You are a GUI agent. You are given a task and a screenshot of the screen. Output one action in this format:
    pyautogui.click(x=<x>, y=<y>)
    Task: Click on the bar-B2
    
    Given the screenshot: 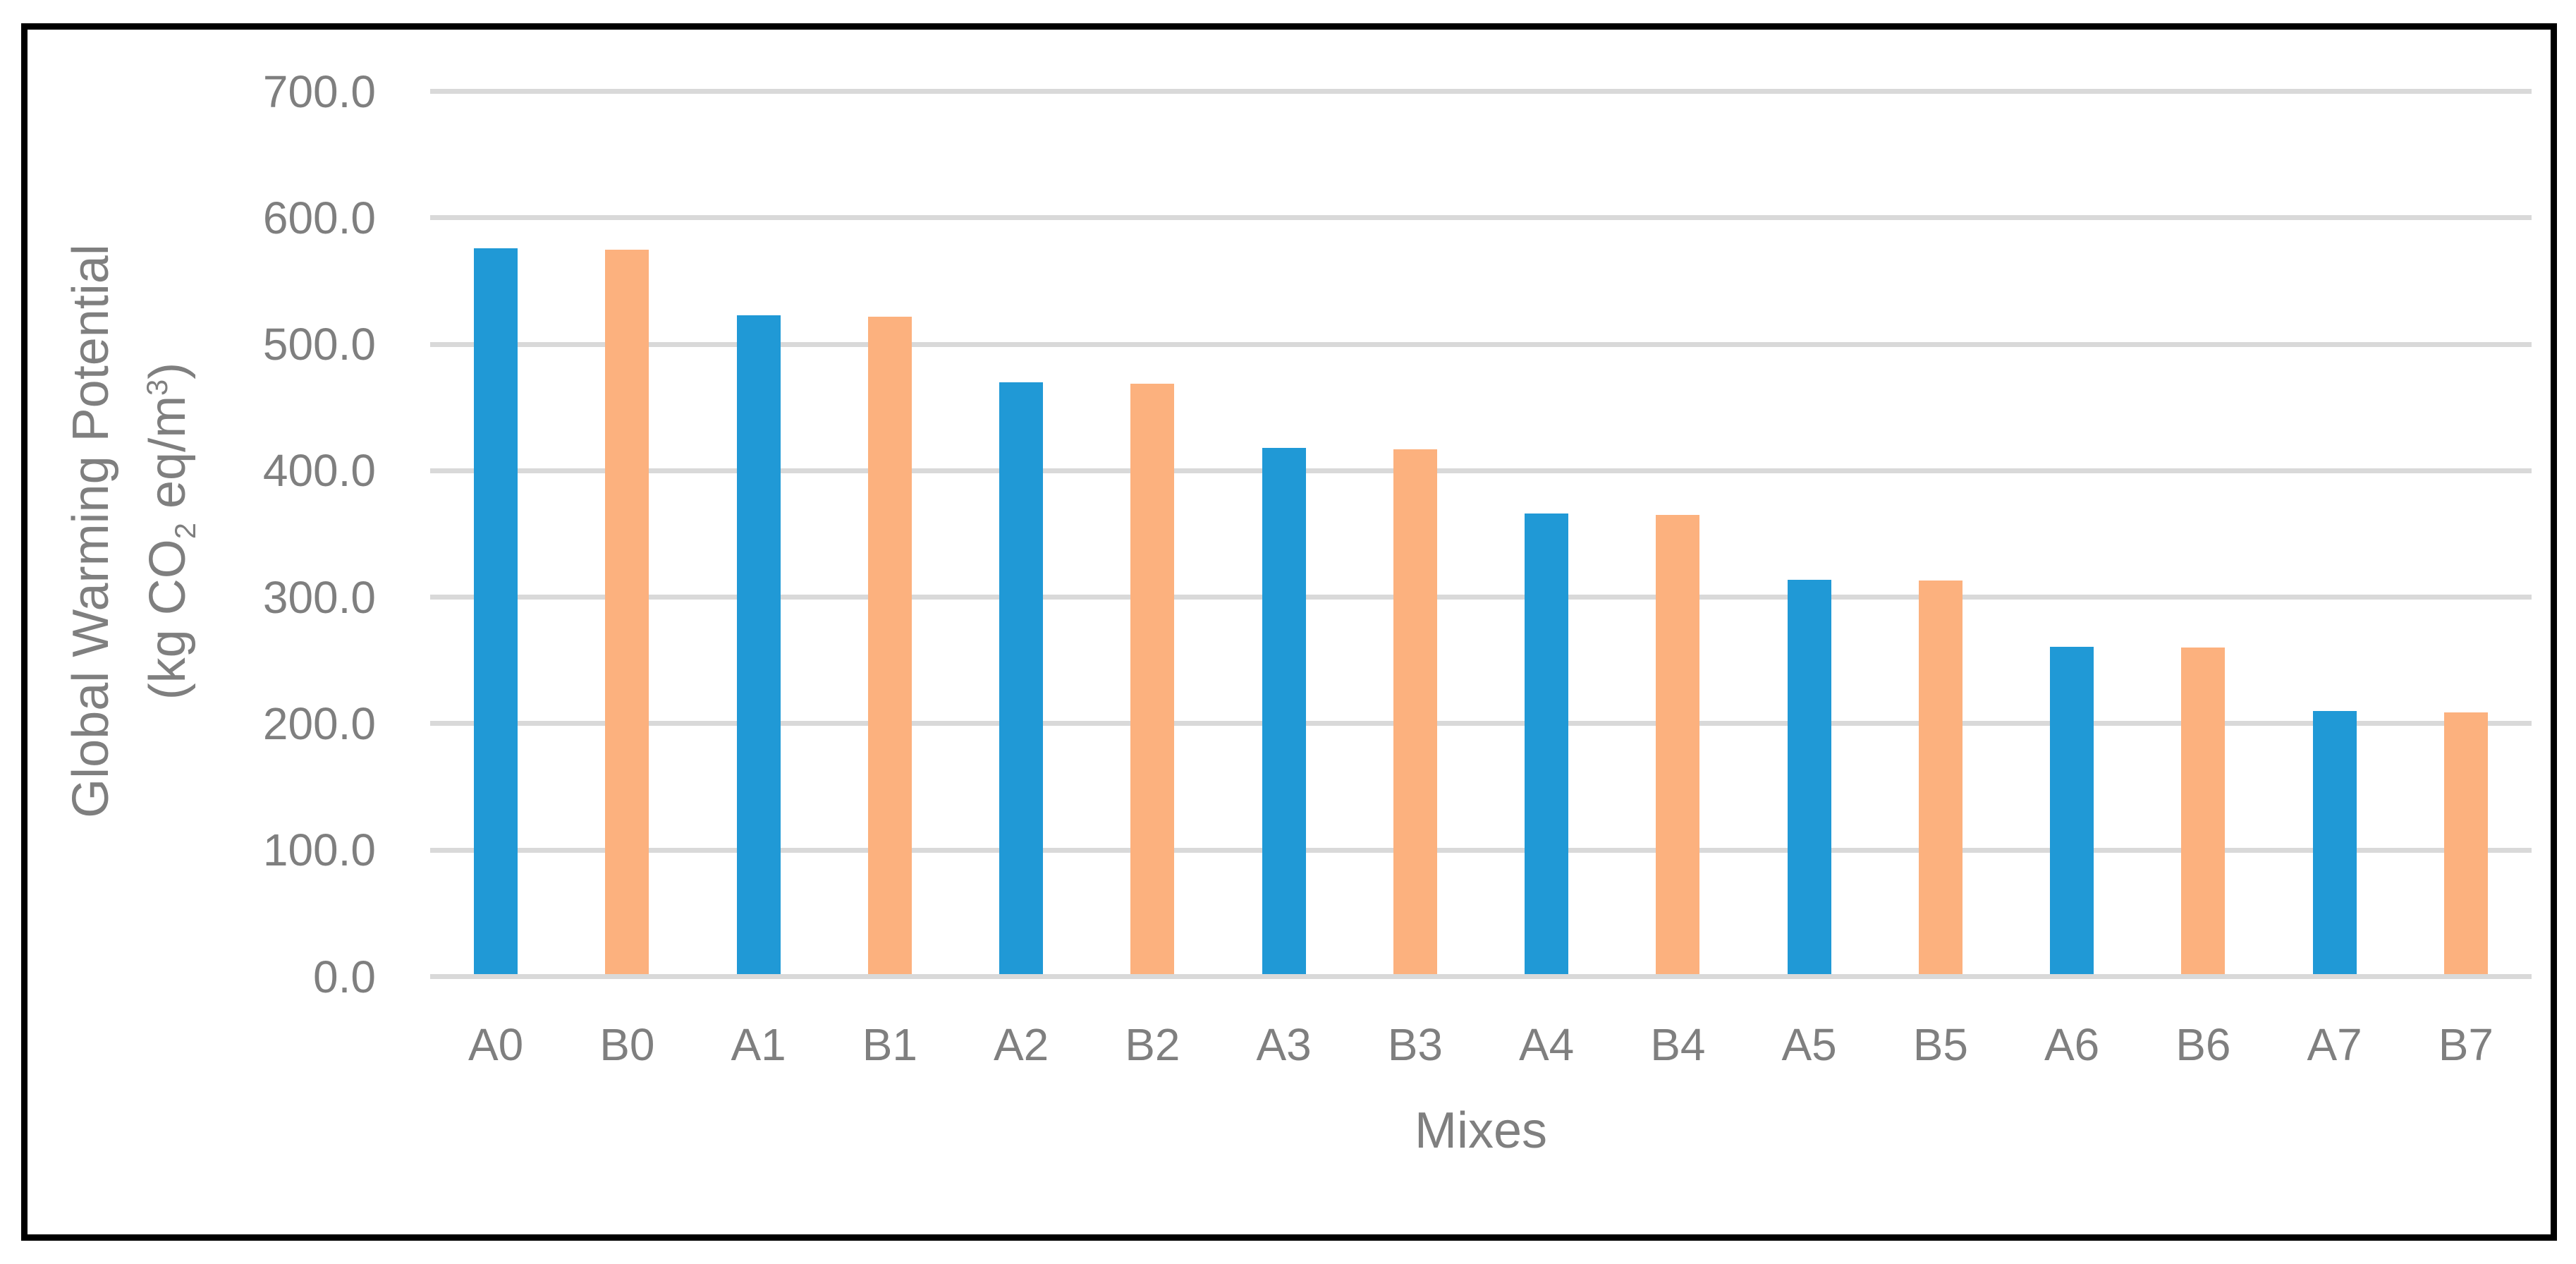 What is the action you would take?
    pyautogui.click(x=1152, y=679)
    